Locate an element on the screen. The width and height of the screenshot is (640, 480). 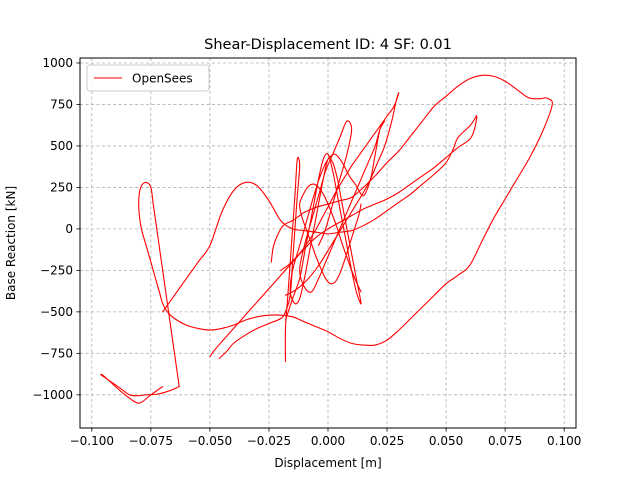
legend-label-opensees: OpenSees is located at coordinates (162, 79).